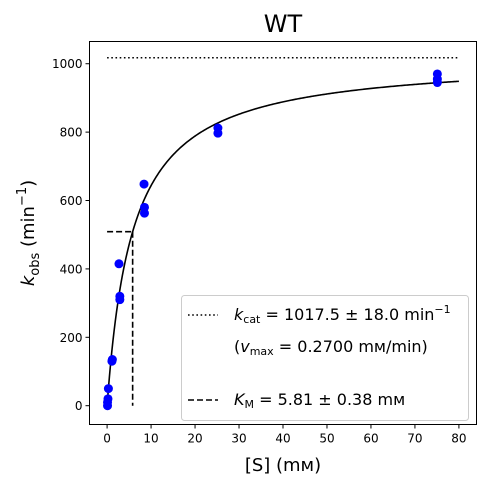 This screenshot has height=484, width=486. Describe the element at coordinates (329, 399) in the screenshot. I see `legend-km-text: = 5.81 ± 0.38 mм` at that location.